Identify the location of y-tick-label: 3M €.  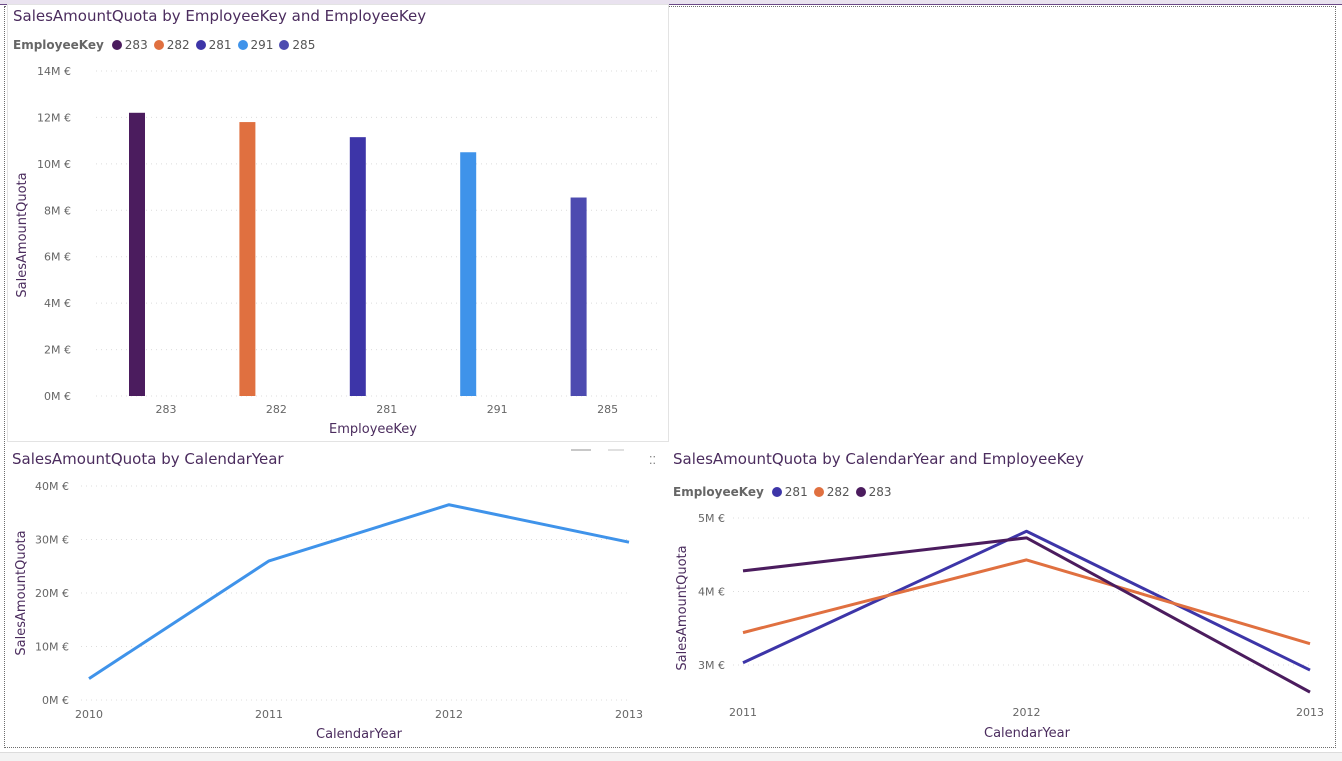
(711, 665).